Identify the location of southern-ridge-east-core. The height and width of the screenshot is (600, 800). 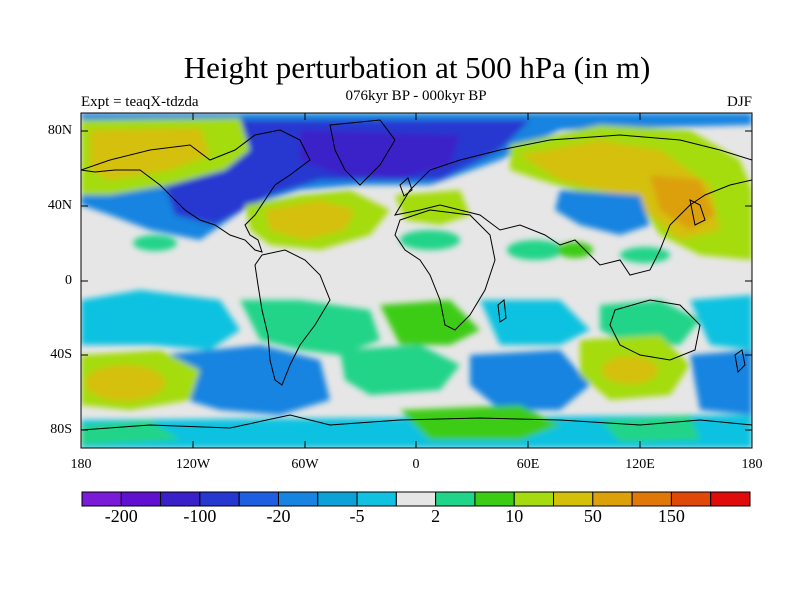
(630, 370).